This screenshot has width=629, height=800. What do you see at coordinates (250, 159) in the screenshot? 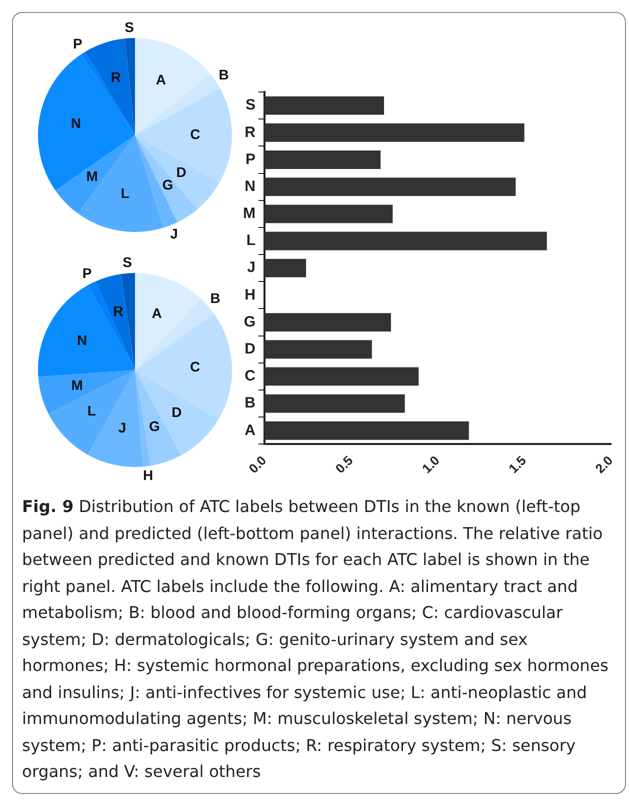
I see `y-tick-label: P` at bounding box center [250, 159].